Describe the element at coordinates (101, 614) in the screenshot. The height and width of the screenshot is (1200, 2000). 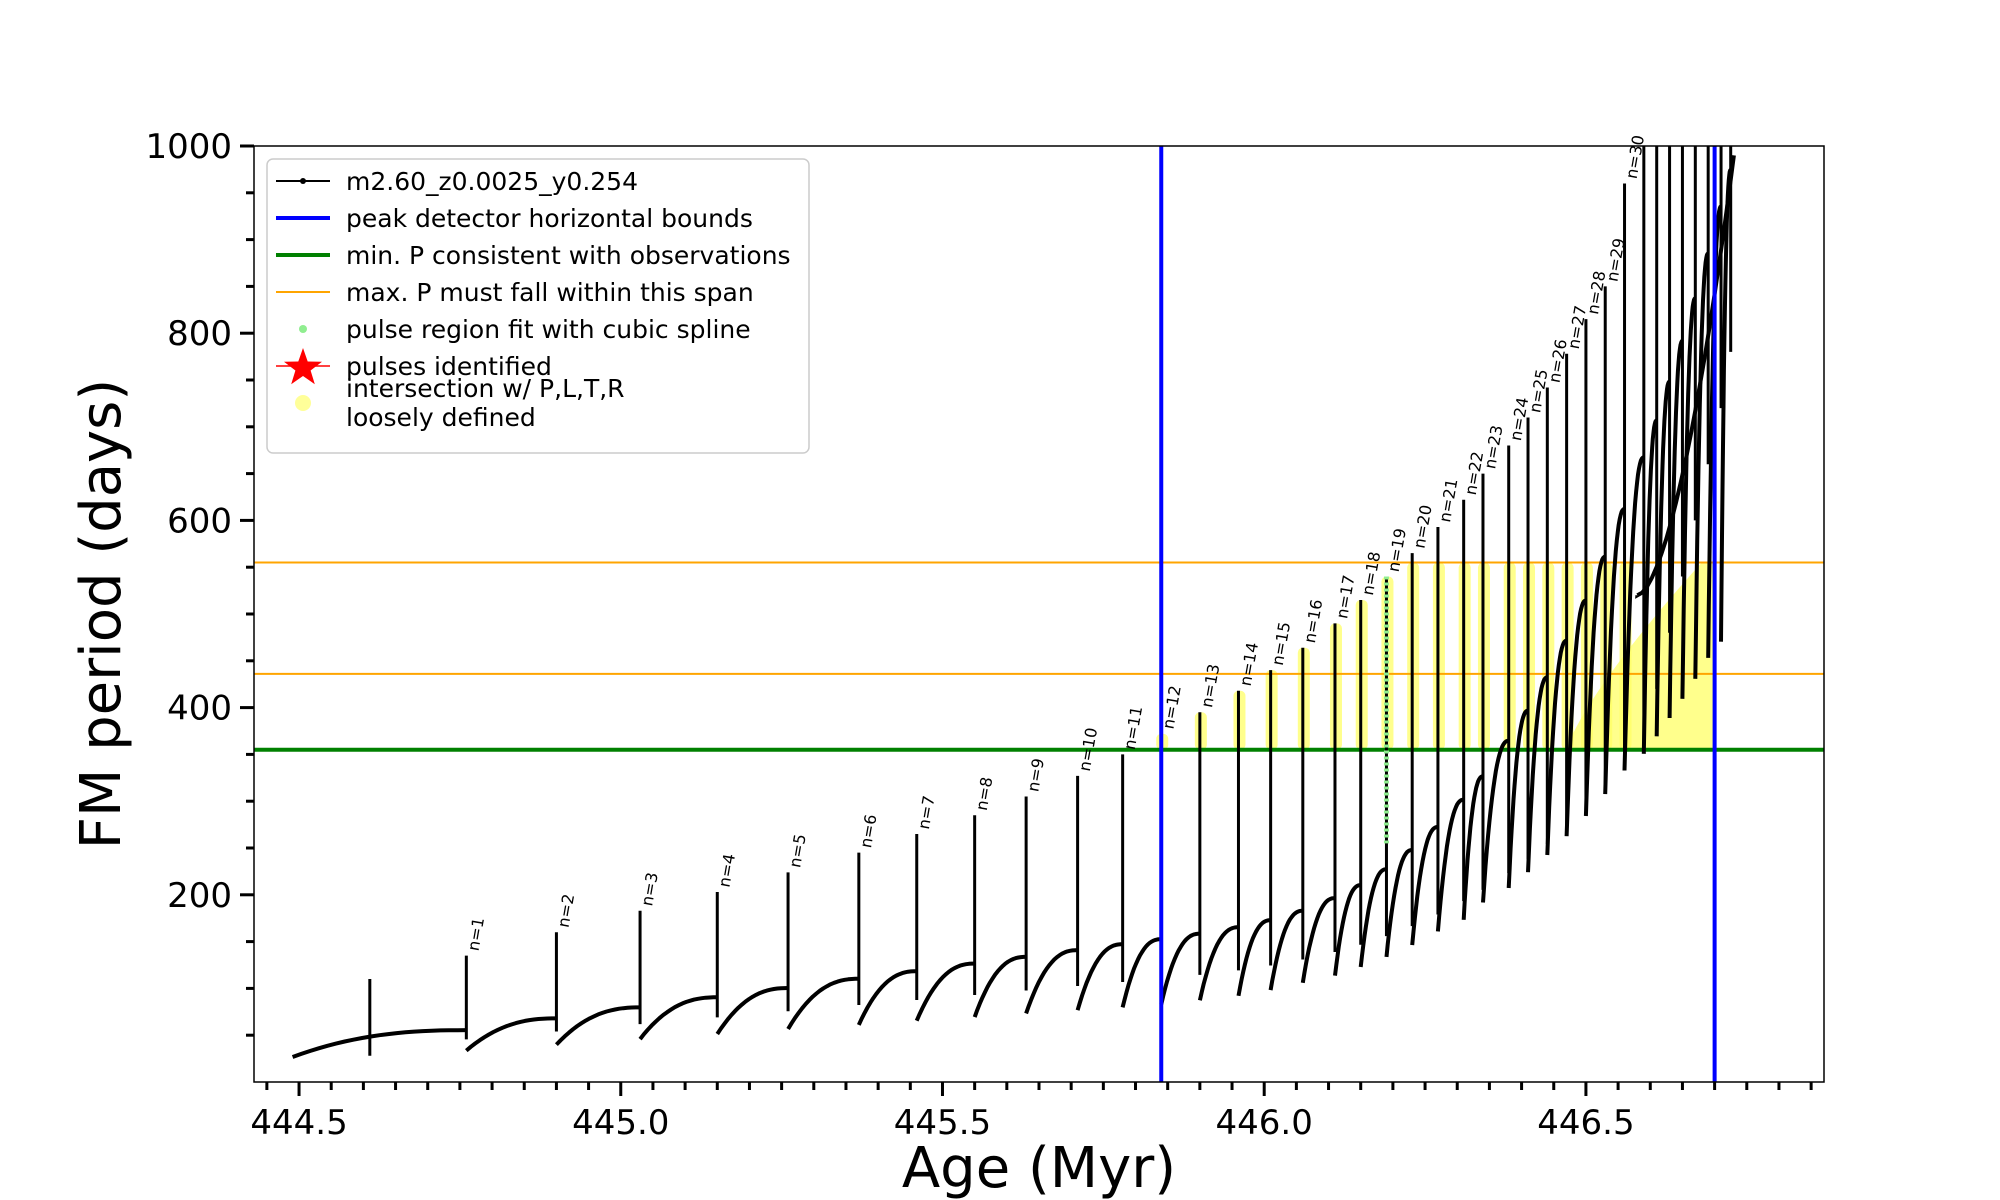
I see `y-axis-title: FM period (days)` at that location.